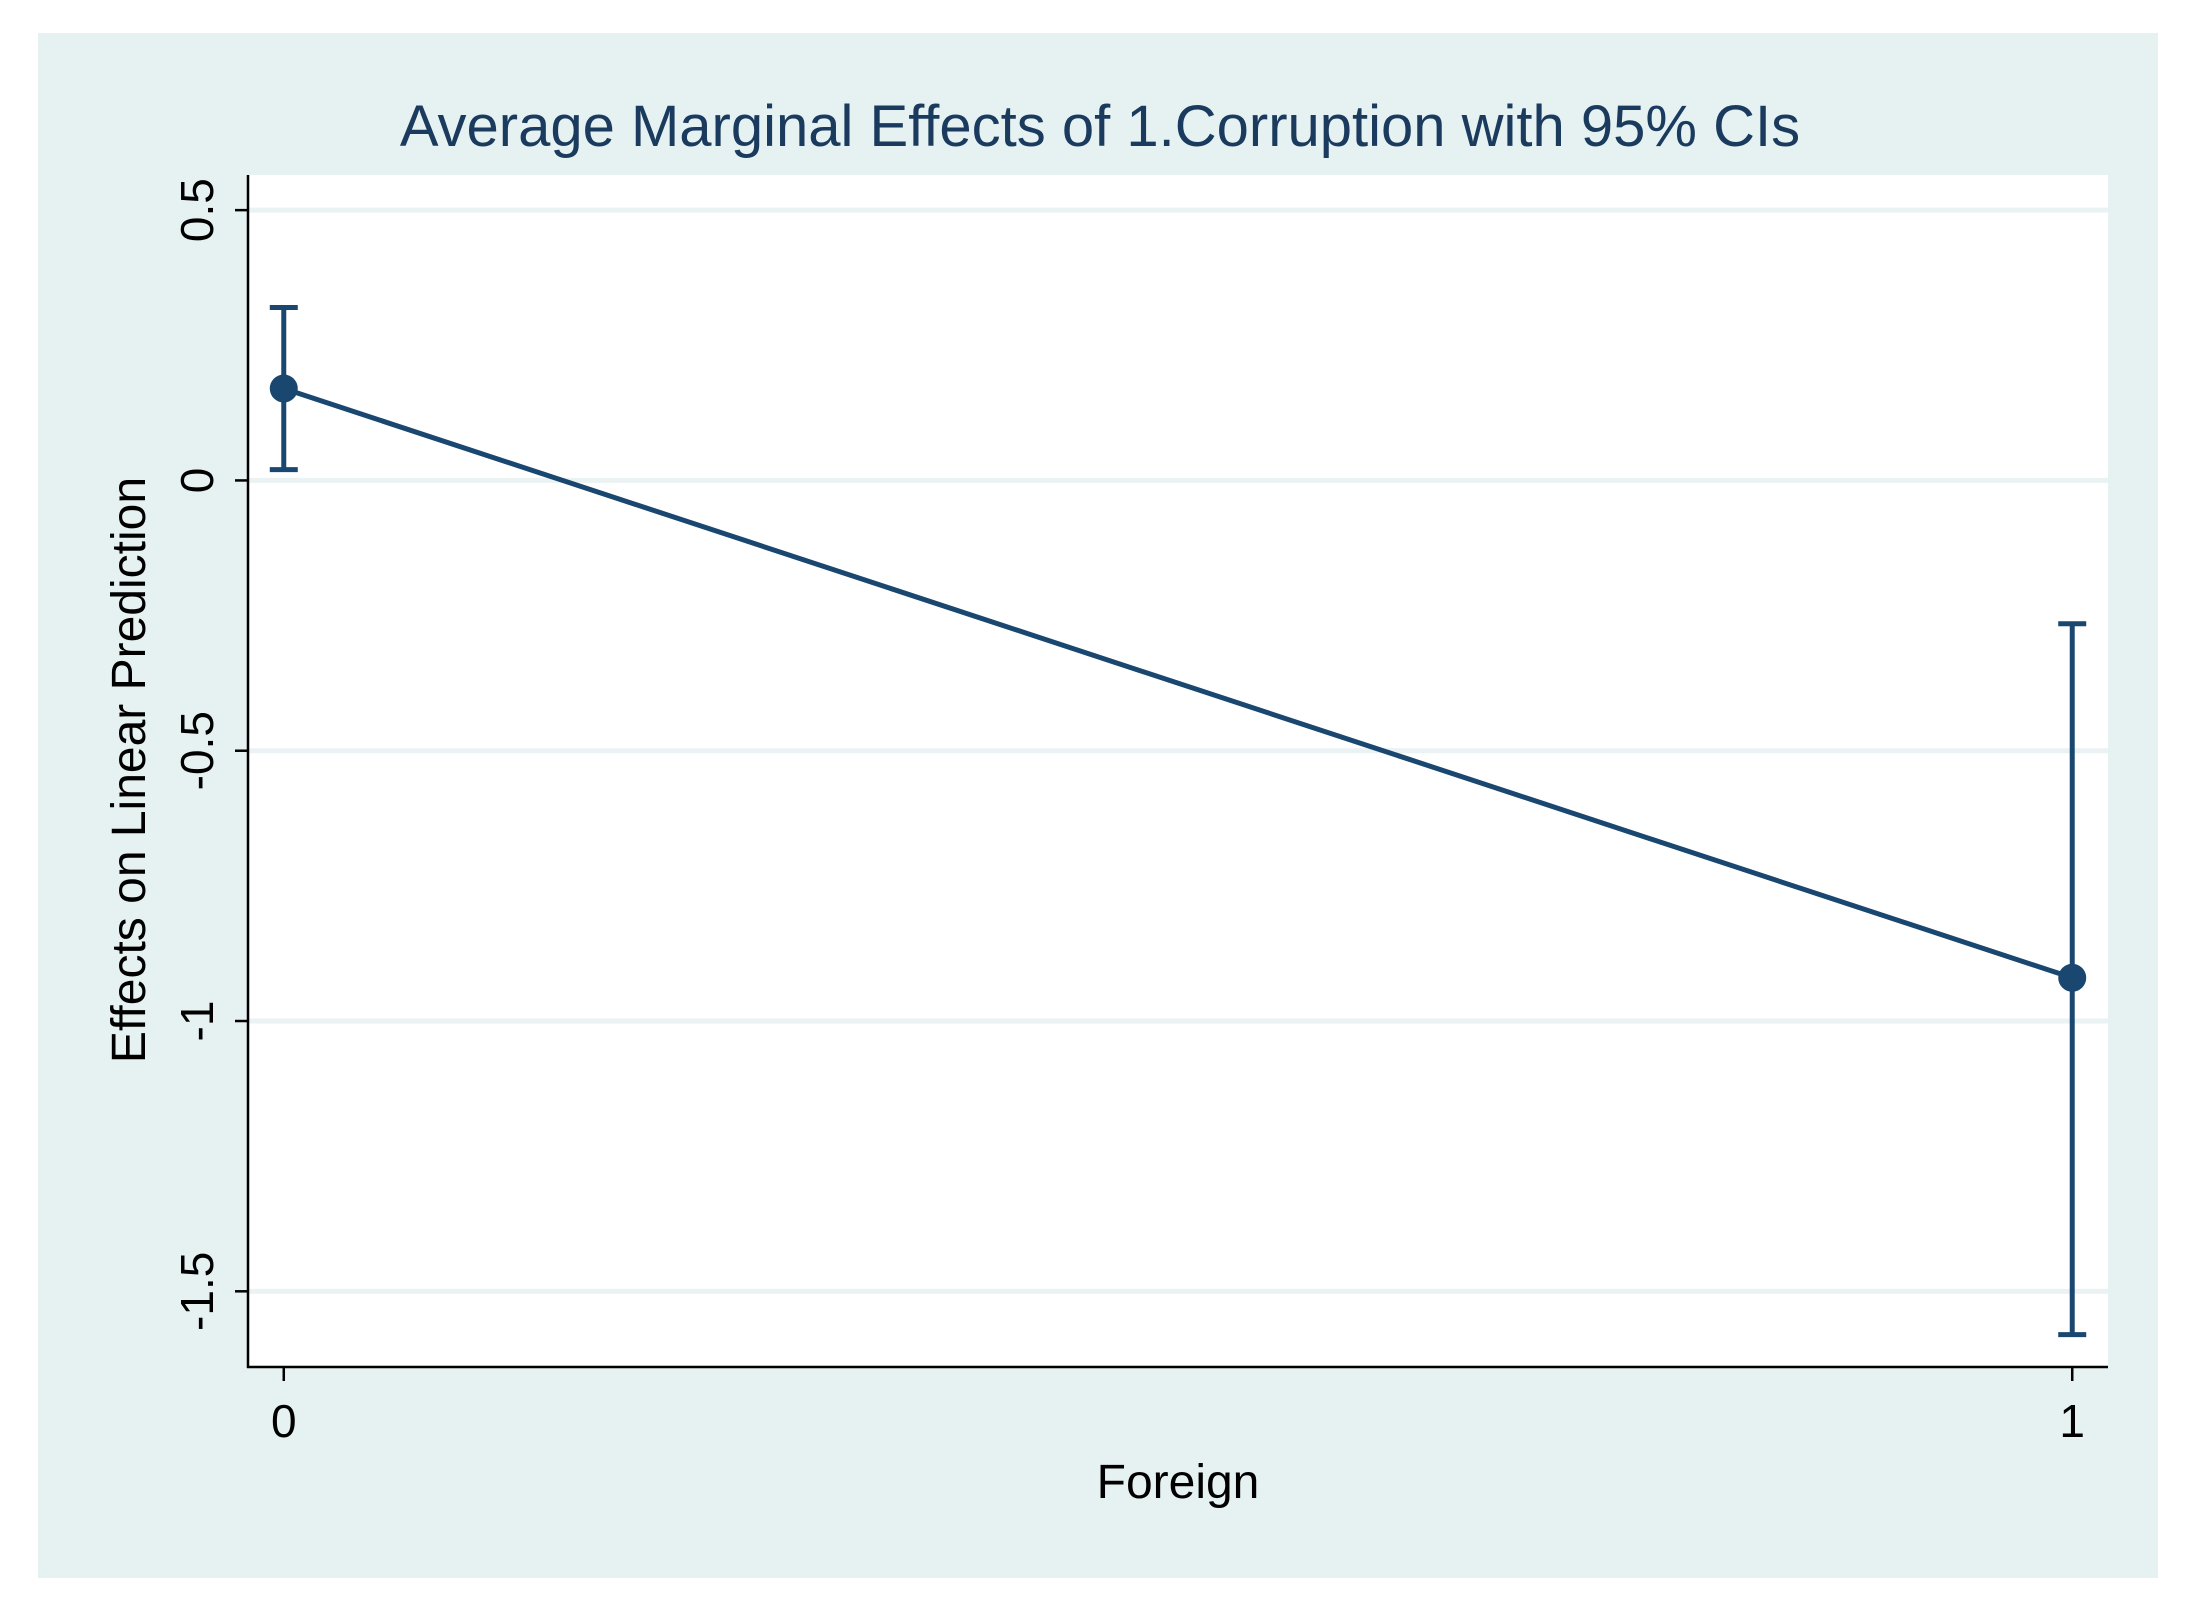 The image size is (2195, 1616). Describe the element at coordinates (197, 210) in the screenshot. I see `y-tick-label-0: 0.5` at that location.